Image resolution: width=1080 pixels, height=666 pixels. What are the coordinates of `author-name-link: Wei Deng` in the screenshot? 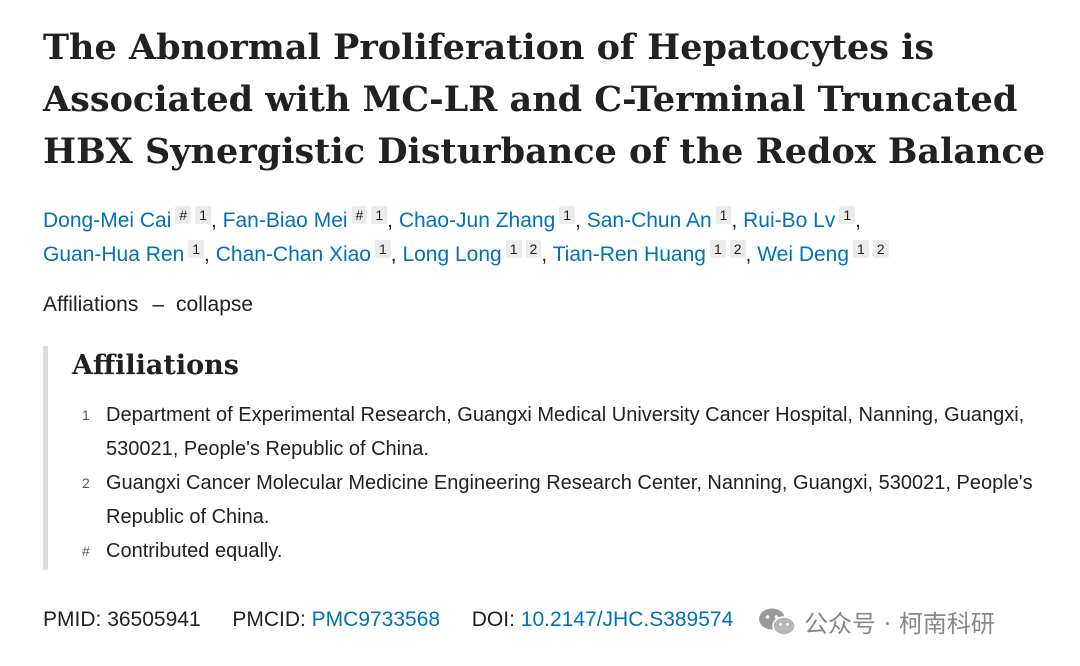 It's located at (803, 254).